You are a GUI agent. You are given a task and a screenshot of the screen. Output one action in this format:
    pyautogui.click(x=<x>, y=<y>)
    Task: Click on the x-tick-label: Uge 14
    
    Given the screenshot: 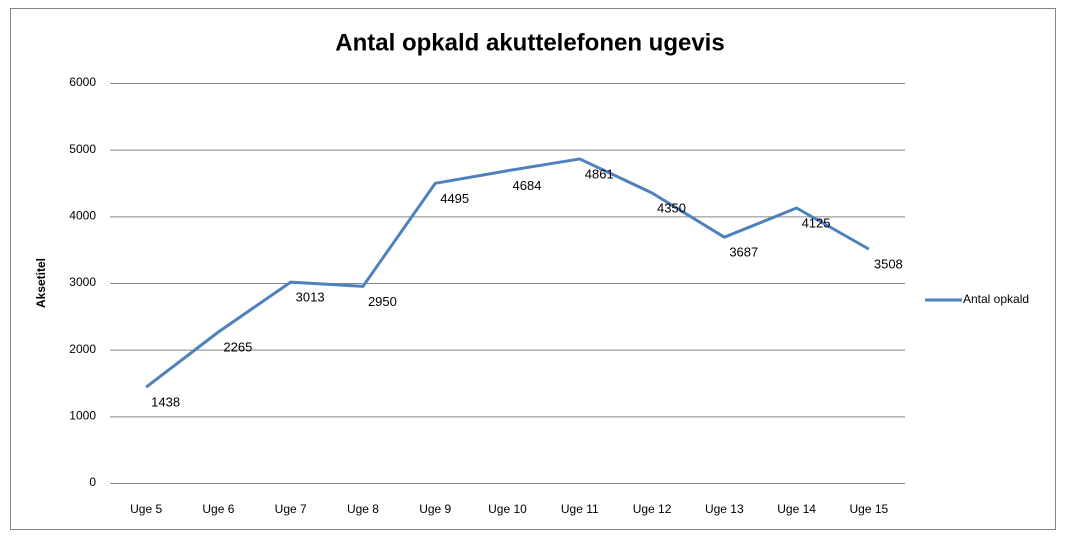 What is the action you would take?
    pyautogui.click(x=796, y=509)
    